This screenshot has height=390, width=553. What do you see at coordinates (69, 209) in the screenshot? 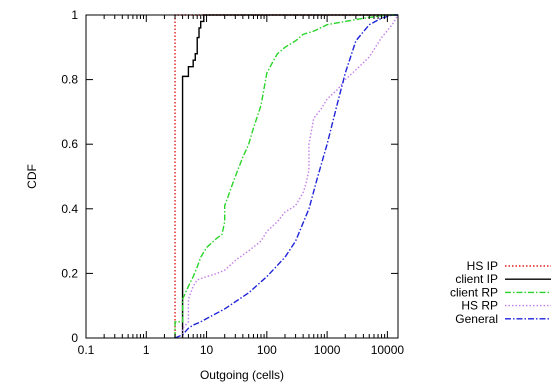
I see `y-tick-label: 0.4` at bounding box center [69, 209].